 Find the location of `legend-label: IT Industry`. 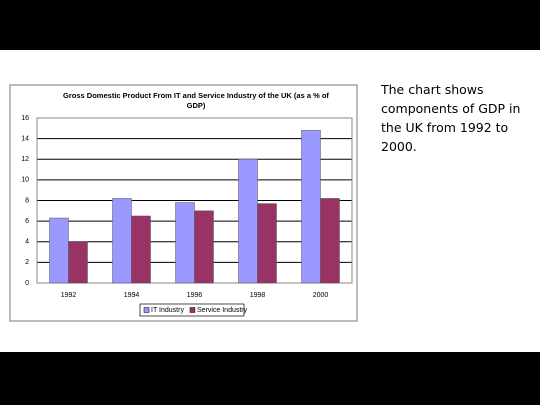

legend-label: IT Industry is located at coordinates (167, 310).